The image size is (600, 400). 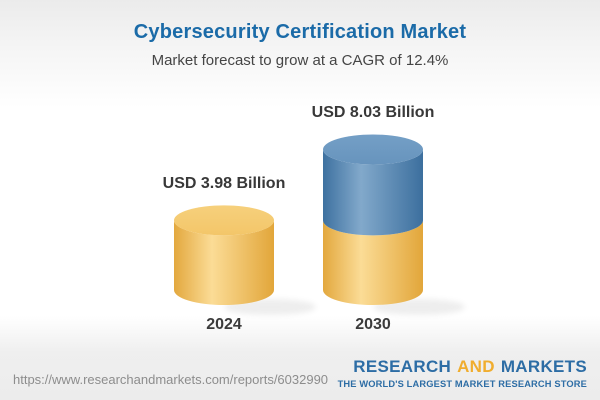 What do you see at coordinates (300, 32) in the screenshot?
I see `page-title: Cybersecurity Certification Market` at bounding box center [300, 32].